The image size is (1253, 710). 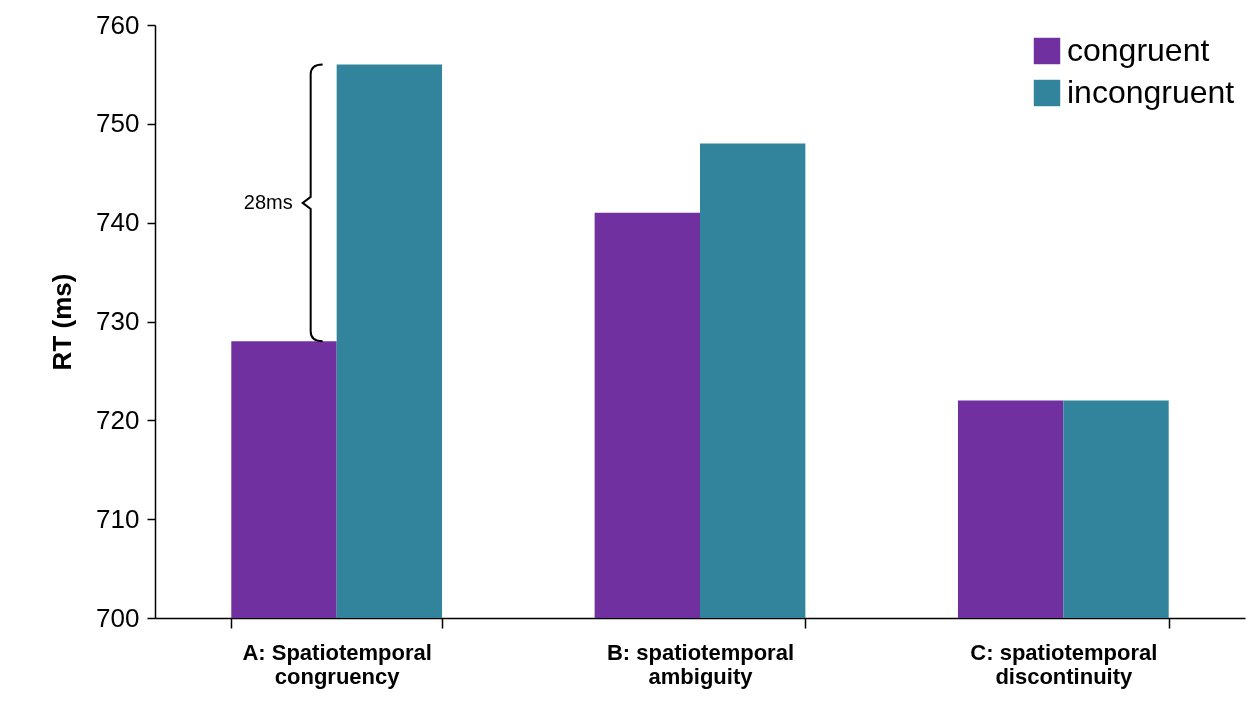 What do you see at coordinates (62, 322) in the screenshot?
I see `y-axis-title: RT (ms)` at bounding box center [62, 322].